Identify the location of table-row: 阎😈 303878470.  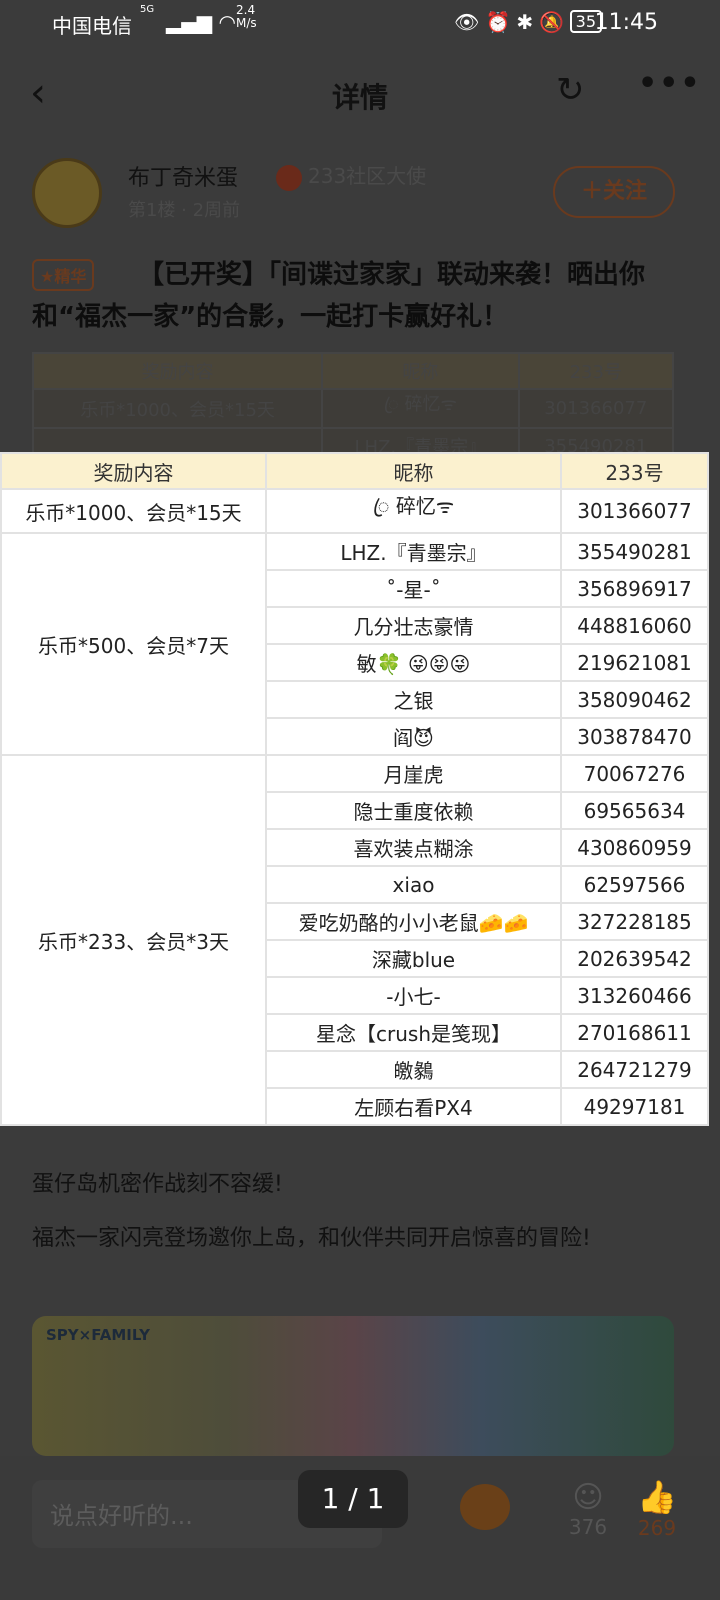
(355, 736).